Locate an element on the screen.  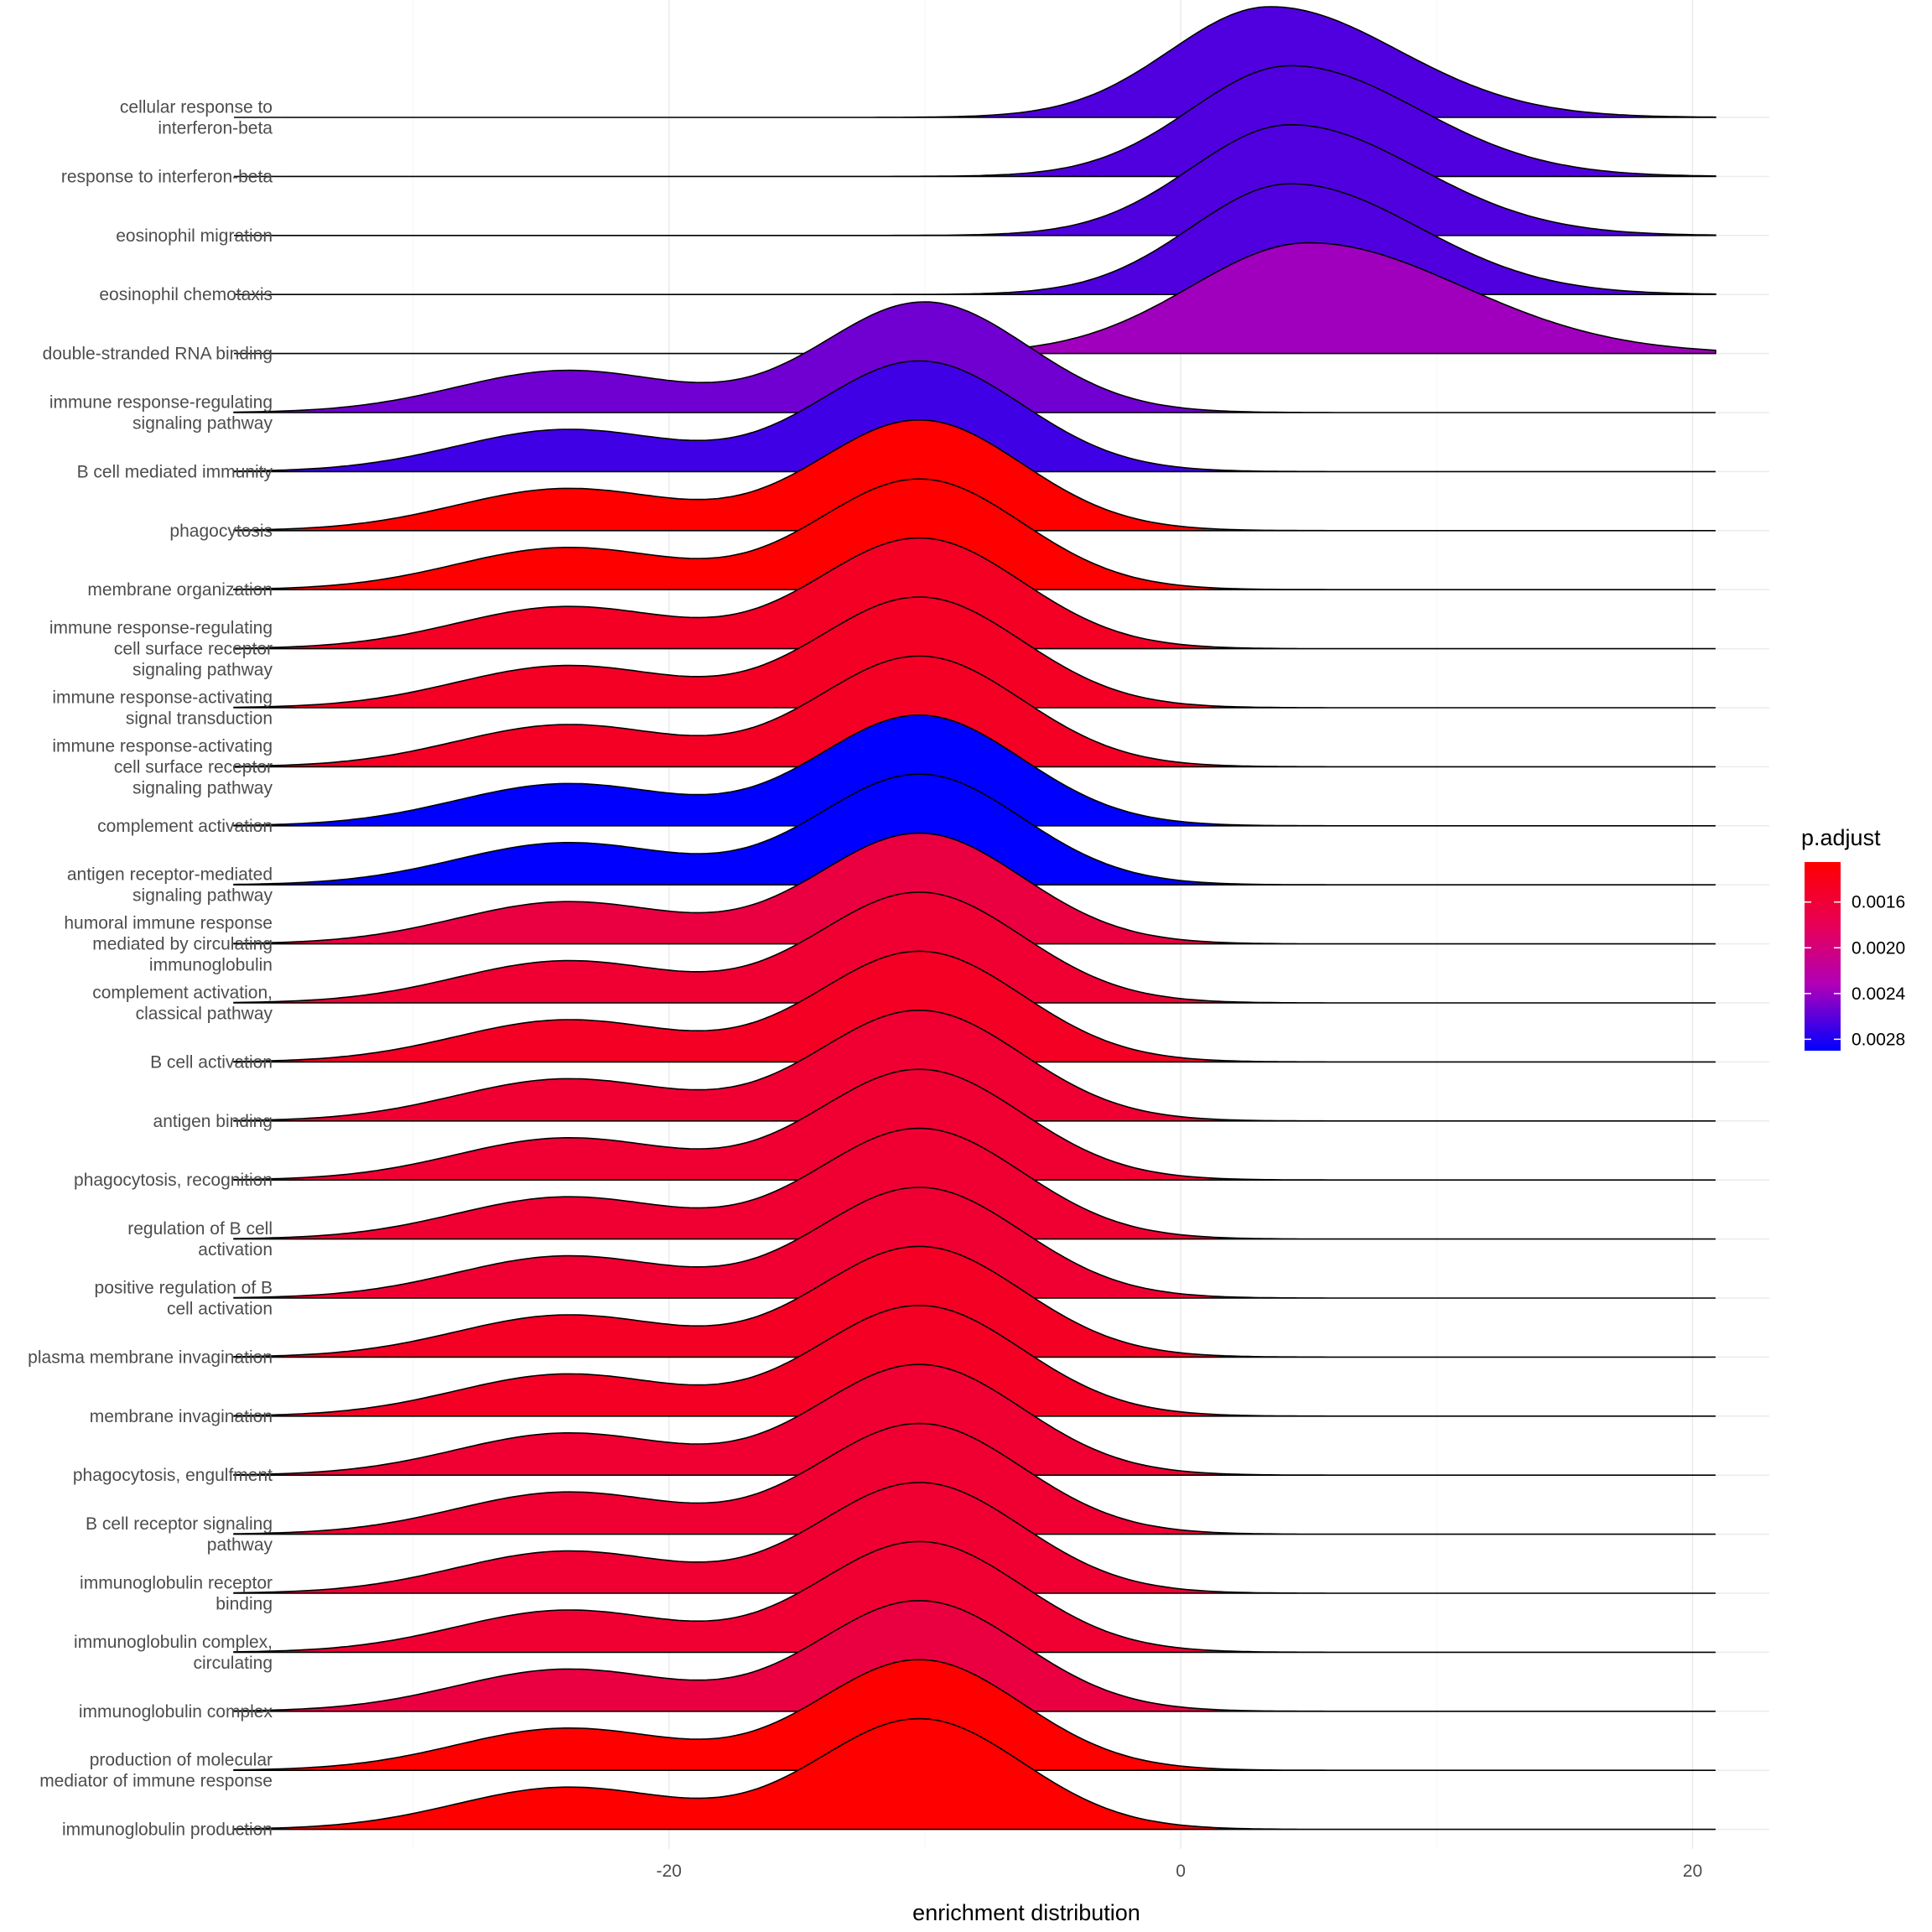
x-tick-label: 0 is located at coordinates (1181, 1871).